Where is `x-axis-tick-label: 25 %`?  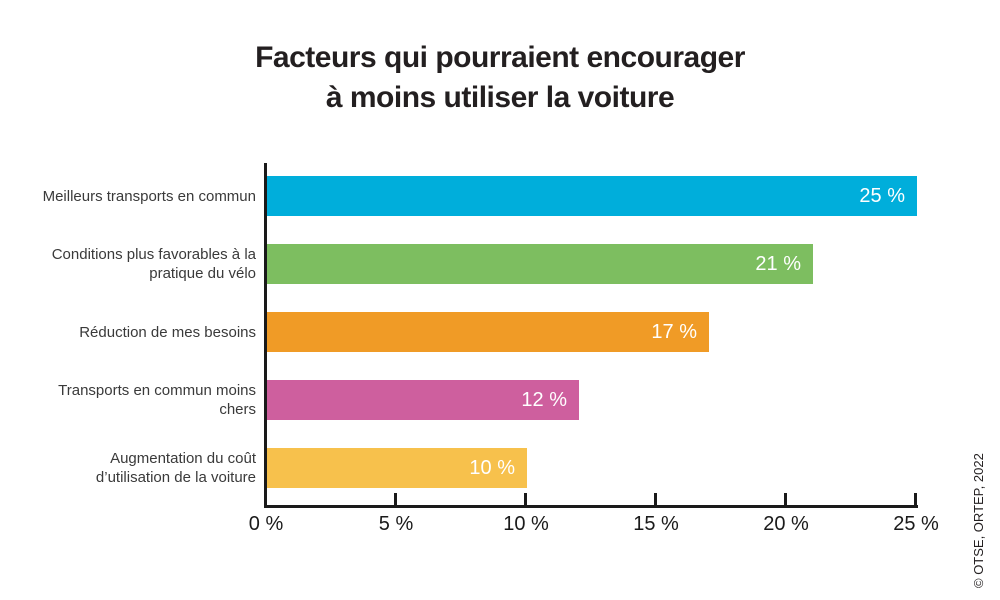
x-axis-tick-label: 25 % is located at coordinates (916, 524).